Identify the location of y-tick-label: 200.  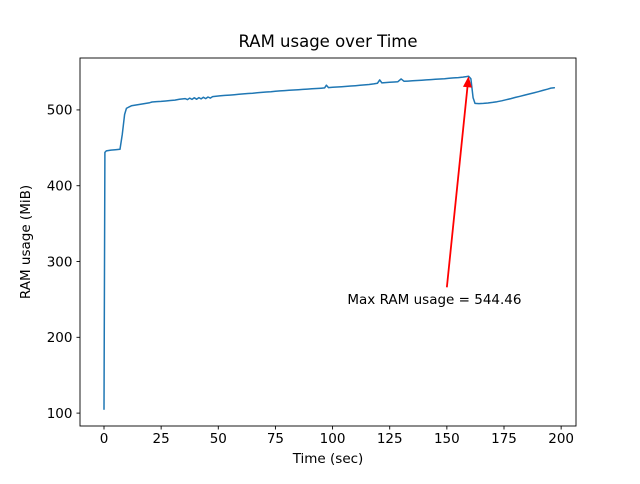
(60, 338).